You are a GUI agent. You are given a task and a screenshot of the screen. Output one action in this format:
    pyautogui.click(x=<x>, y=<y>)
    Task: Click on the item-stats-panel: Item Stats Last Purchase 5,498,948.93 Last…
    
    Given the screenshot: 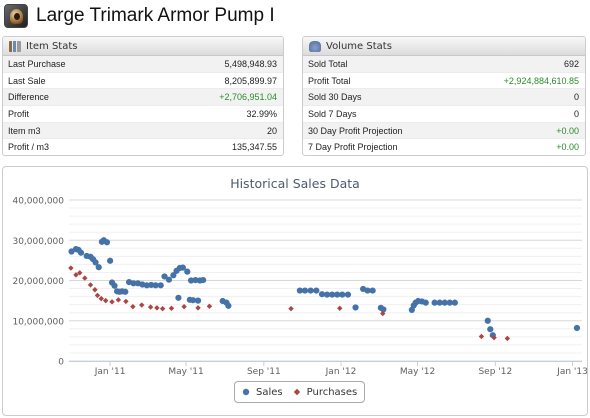 What is the action you would take?
    pyautogui.click(x=143, y=96)
    